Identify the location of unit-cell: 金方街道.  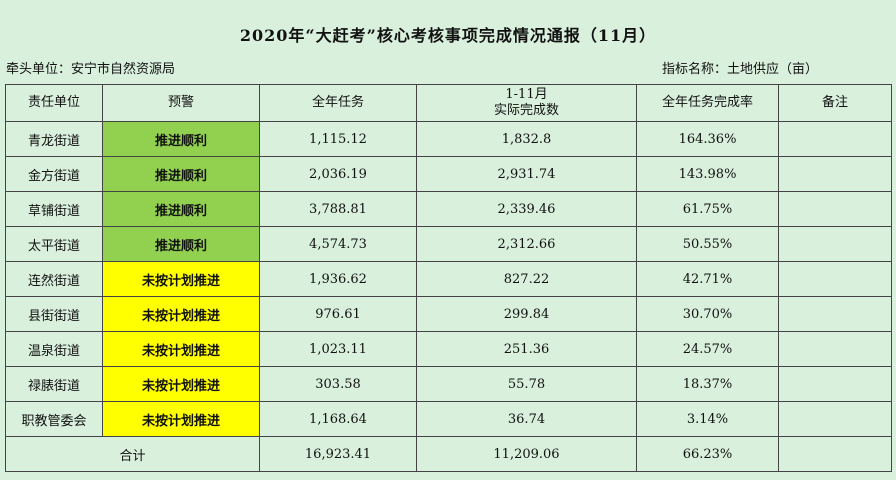
(54, 174).